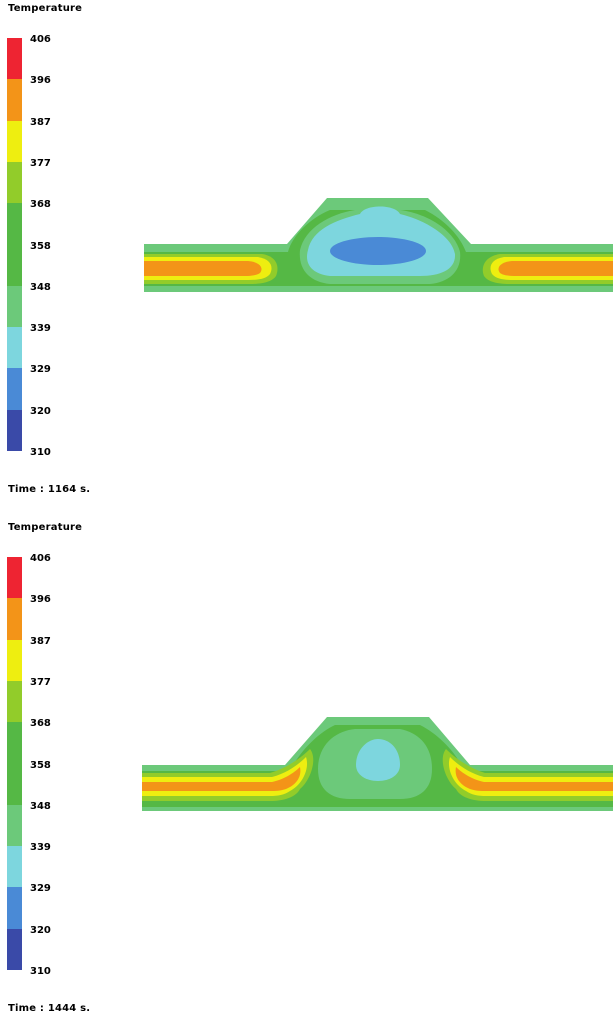  I want to click on time-label: Time : 1444 s., so click(49, 1008).